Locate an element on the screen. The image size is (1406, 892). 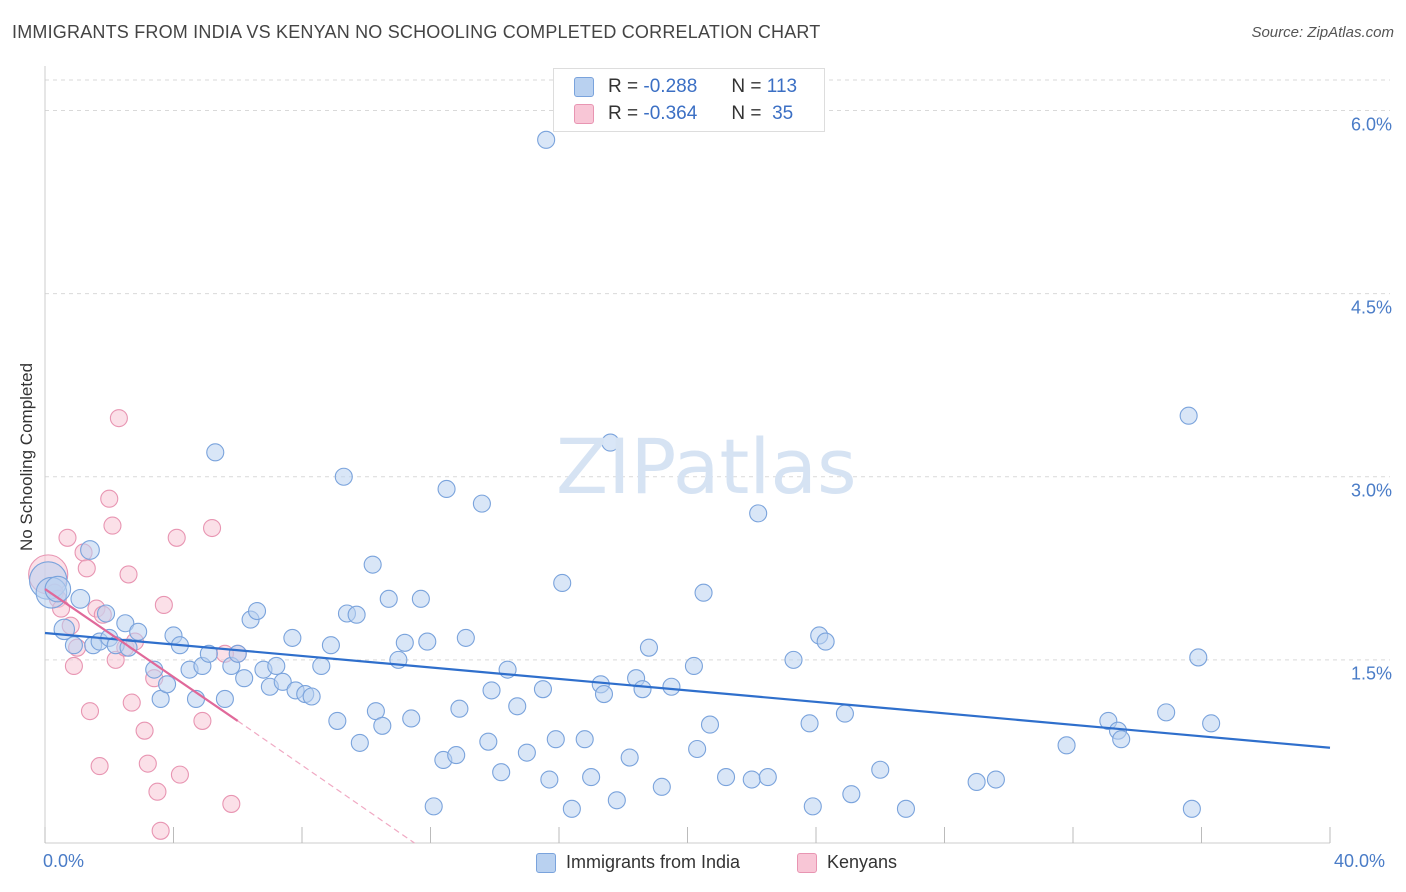
x-tick-label-min: 0.0% is located at coordinates (64, 861).